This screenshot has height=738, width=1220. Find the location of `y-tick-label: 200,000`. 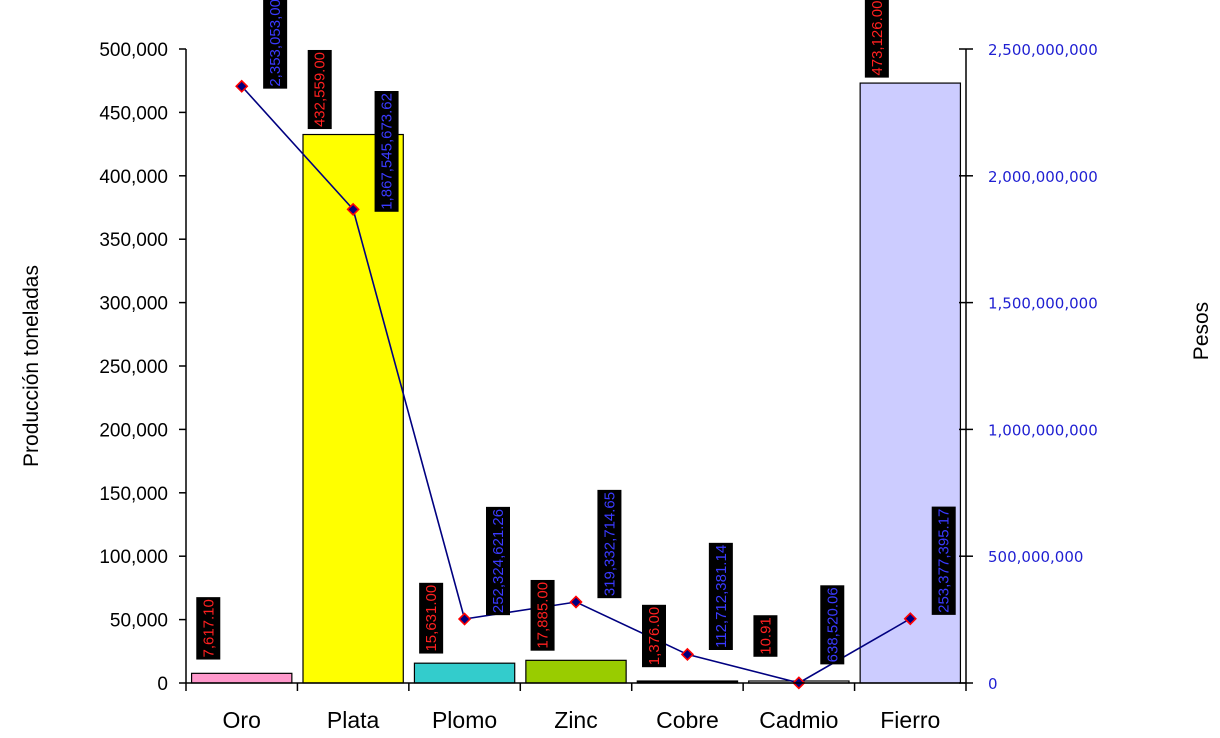

y-tick-label: 200,000 is located at coordinates (133, 430).